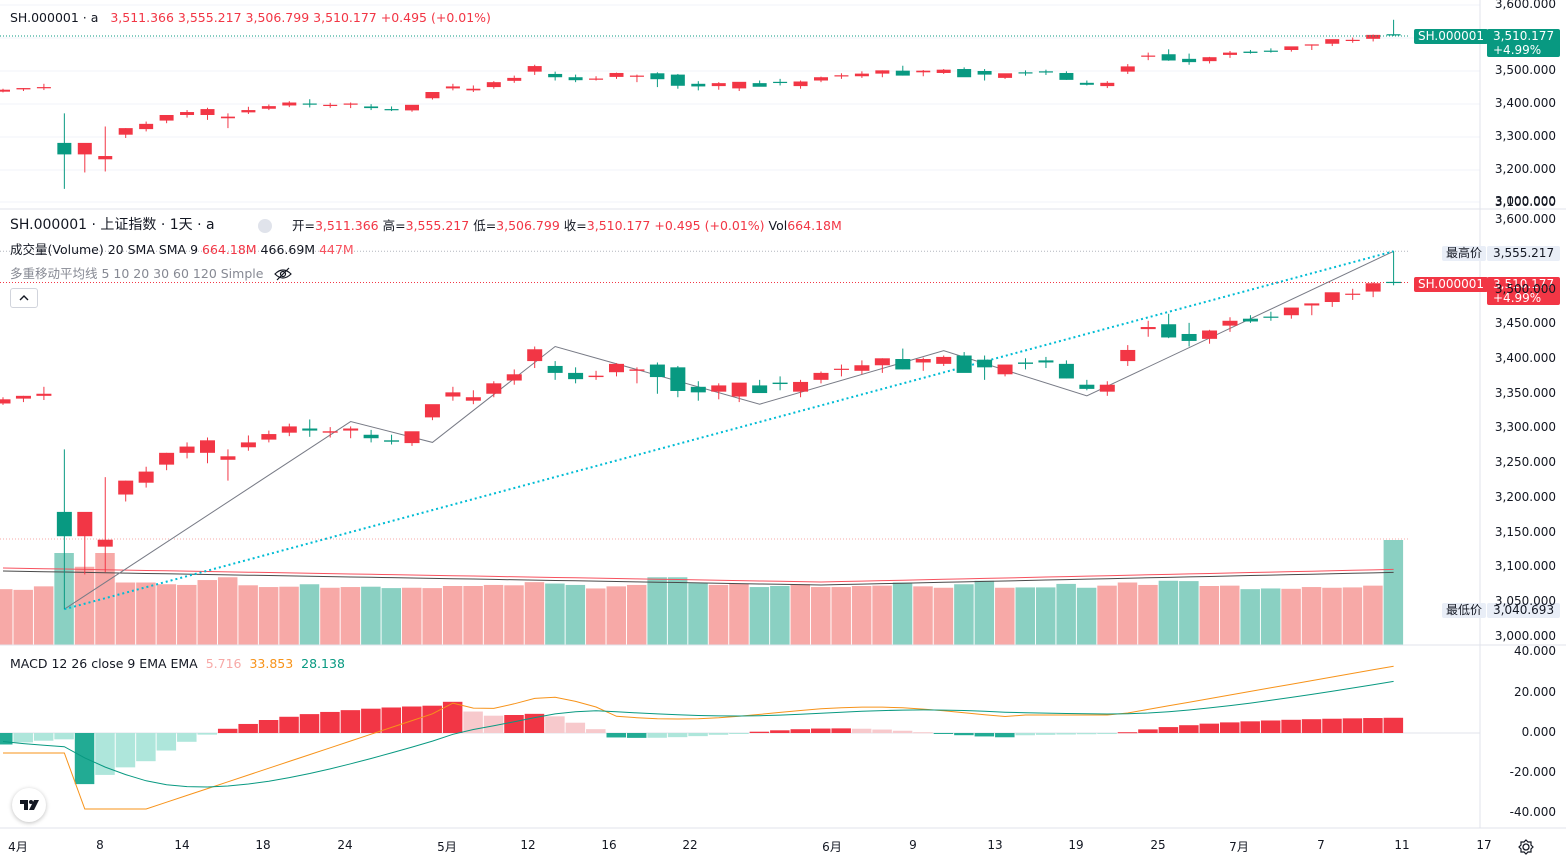  What do you see at coordinates (1524, 253) in the screenshot?
I see `high-marker-value: 3,555.217` at bounding box center [1524, 253].